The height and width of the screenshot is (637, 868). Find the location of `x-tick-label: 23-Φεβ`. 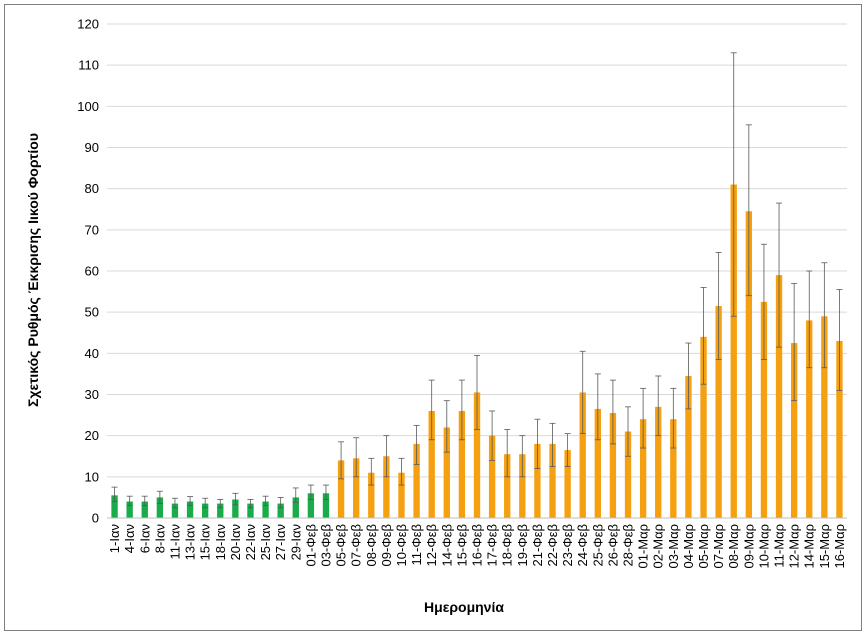

x-tick-label: 23-Φεβ is located at coordinates (567, 545).